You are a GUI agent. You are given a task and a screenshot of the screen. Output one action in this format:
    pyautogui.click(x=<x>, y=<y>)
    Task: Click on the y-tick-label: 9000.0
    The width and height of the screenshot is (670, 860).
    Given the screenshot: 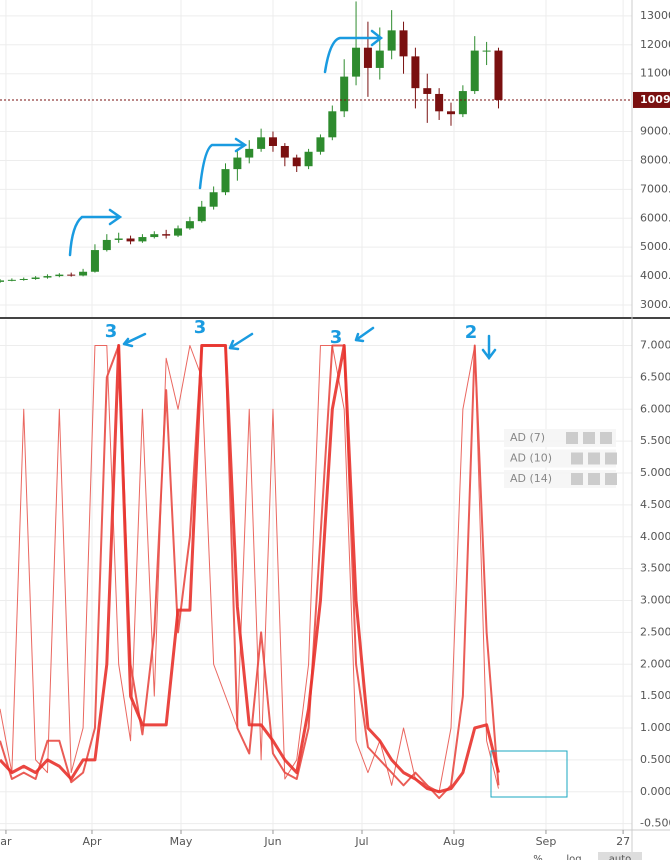 What is the action you would take?
    pyautogui.click(x=655, y=131)
    